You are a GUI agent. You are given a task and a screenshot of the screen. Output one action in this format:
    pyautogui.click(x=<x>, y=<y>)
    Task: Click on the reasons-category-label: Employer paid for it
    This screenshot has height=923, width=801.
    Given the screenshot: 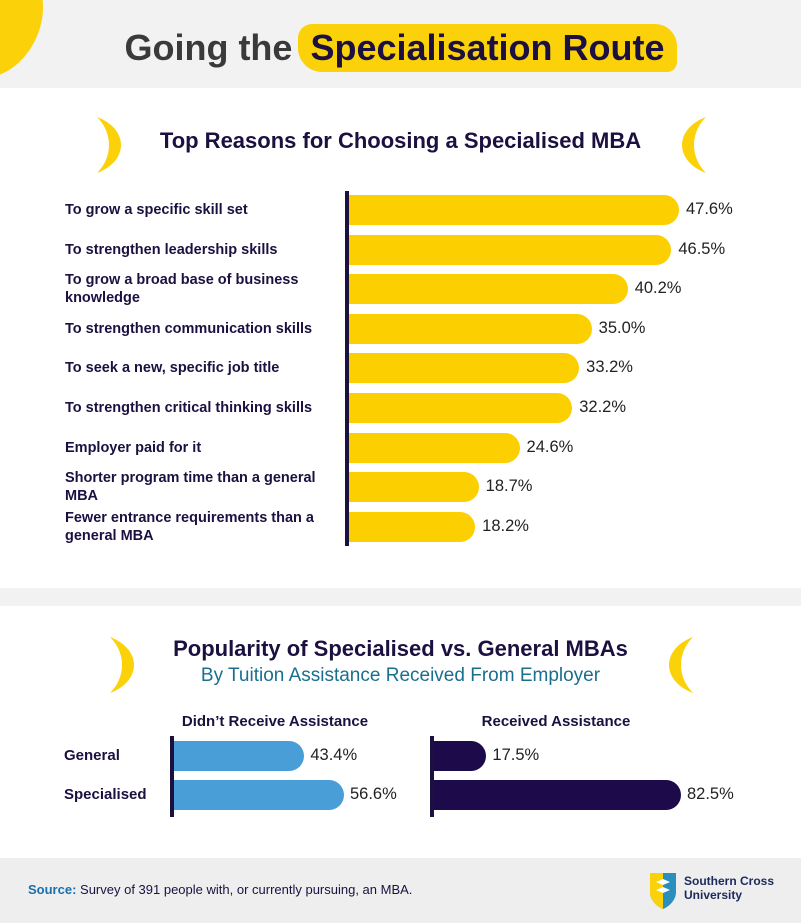 What is the action you would take?
    pyautogui.click(x=133, y=447)
    